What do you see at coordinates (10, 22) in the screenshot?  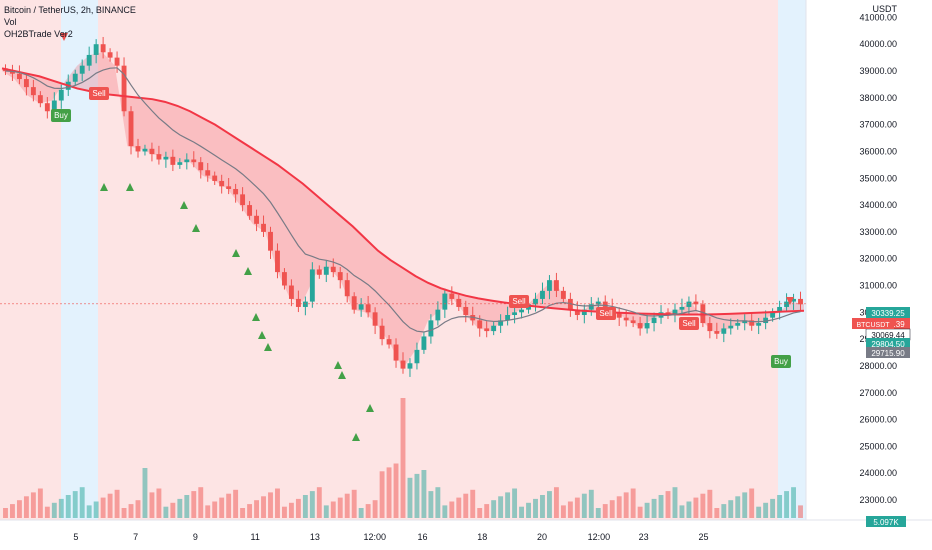 I see `indicator-vol: Vol` at bounding box center [10, 22].